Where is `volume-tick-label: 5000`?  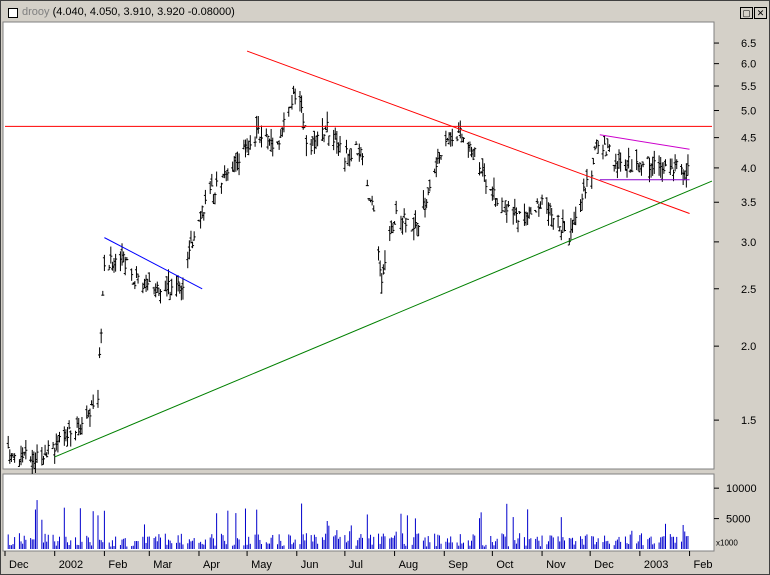 volume-tick-label: 5000 is located at coordinates (738, 520).